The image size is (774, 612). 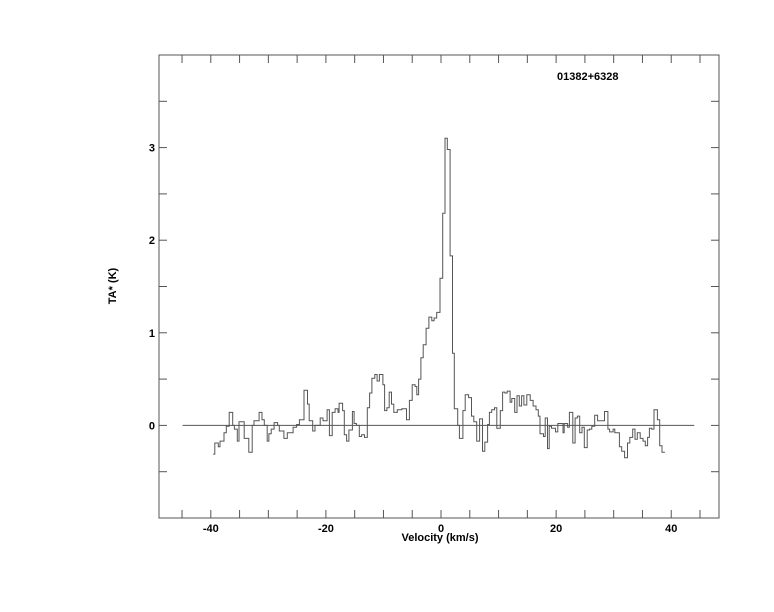 I want to click on chart-title: 01382+6328, so click(x=587, y=77).